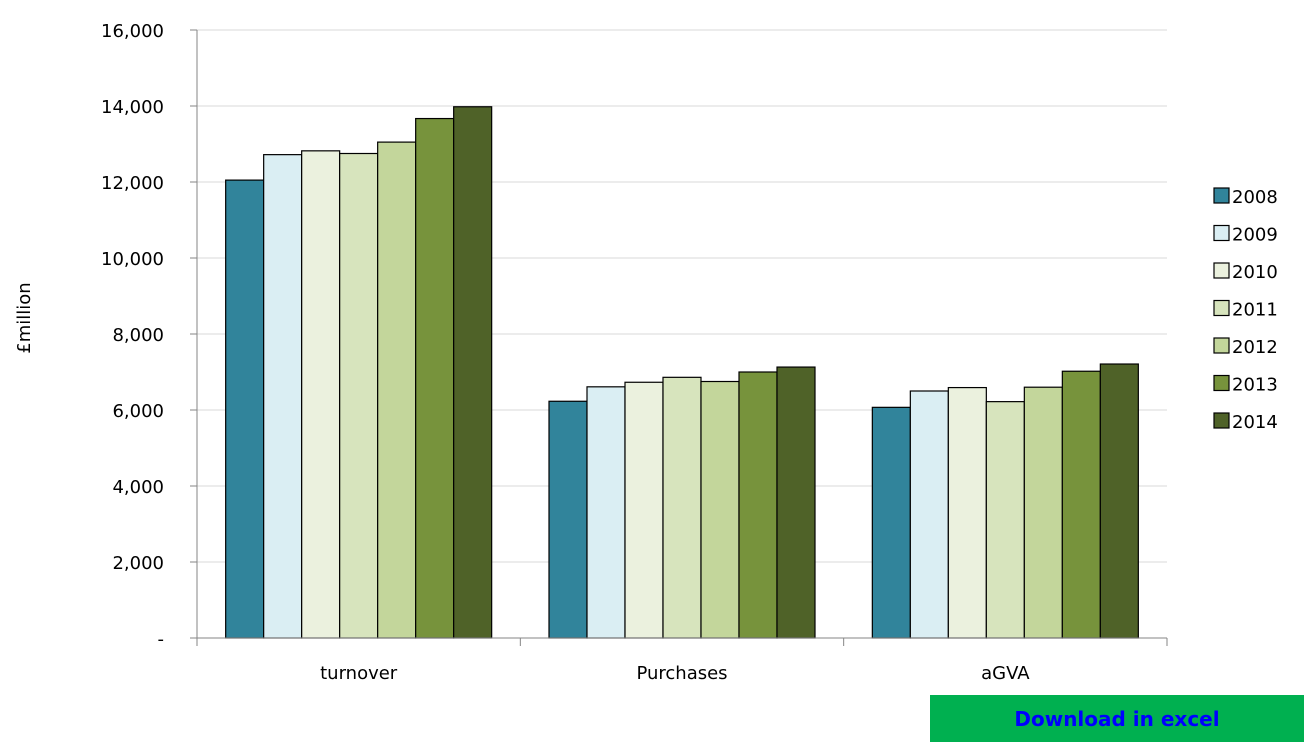 This screenshot has height=742, width=1312. I want to click on download-excel-label: Download in excel, so click(1117, 718).